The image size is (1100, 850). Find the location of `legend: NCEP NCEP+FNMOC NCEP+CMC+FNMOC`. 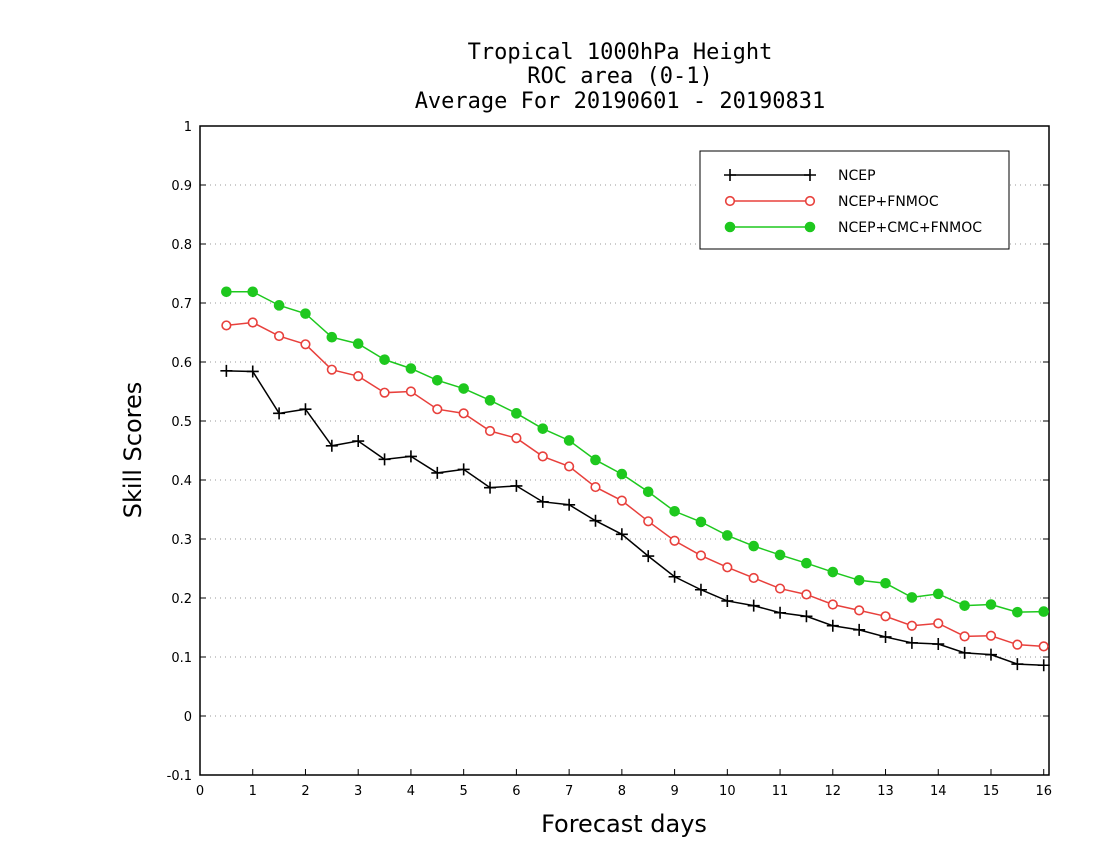

legend: NCEP NCEP+FNMOC NCEP+CMC+FNMOC is located at coordinates (854, 200).